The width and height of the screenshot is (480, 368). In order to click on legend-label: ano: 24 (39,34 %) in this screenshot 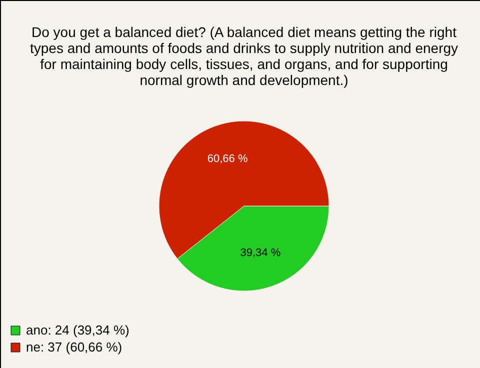, I will do `click(78, 330)`.